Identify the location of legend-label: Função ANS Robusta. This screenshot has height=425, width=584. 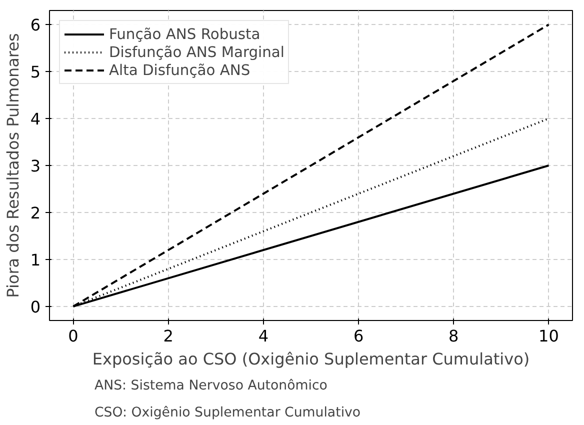
(184, 34).